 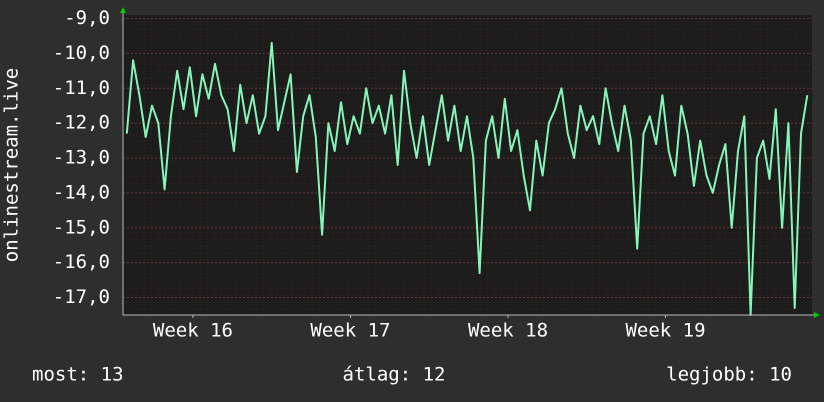 I want to click on x-tick-label: Week 17, so click(x=350, y=331).